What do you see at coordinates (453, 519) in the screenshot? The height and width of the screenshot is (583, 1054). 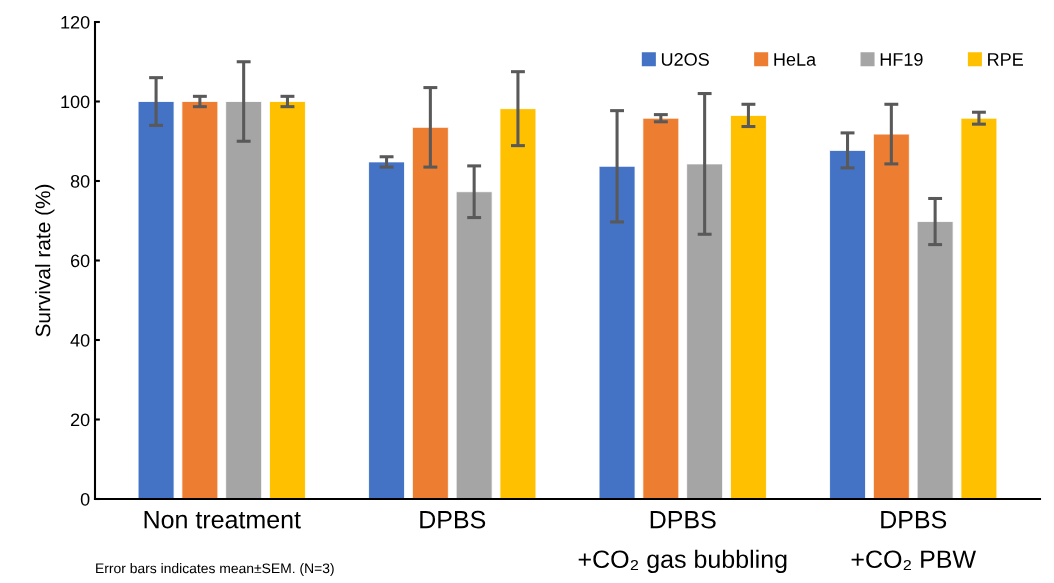 I see `x-tick-label: DPBS` at bounding box center [453, 519].